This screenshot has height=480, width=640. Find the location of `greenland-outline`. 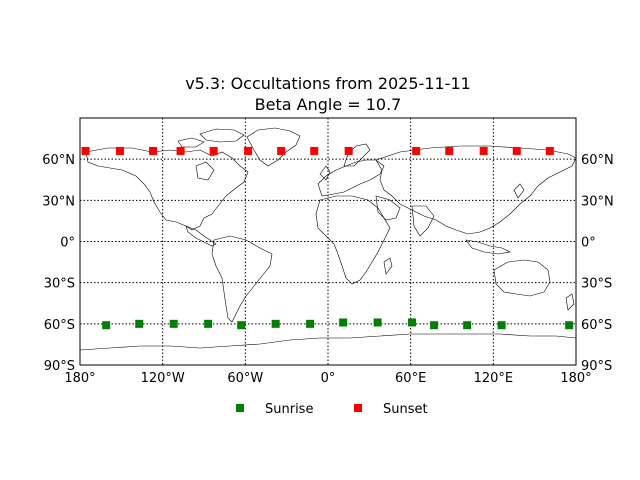

greenland-outline is located at coordinates (273, 147).